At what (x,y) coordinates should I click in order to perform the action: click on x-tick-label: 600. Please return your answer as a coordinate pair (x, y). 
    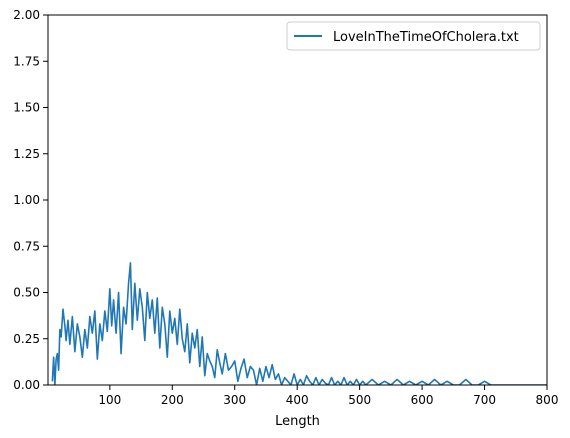
    Looking at the image, I should click on (422, 400).